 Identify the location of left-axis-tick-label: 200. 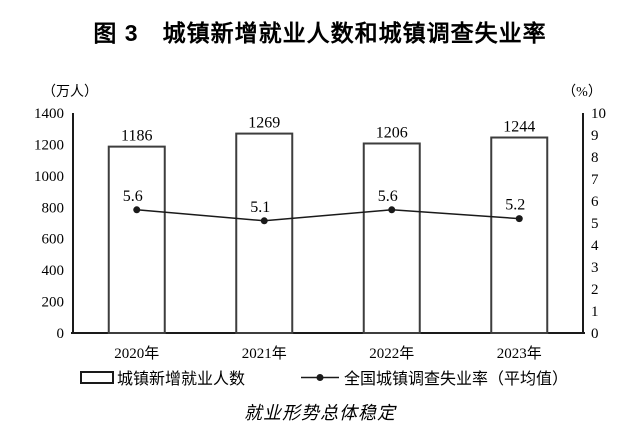
(53, 303).